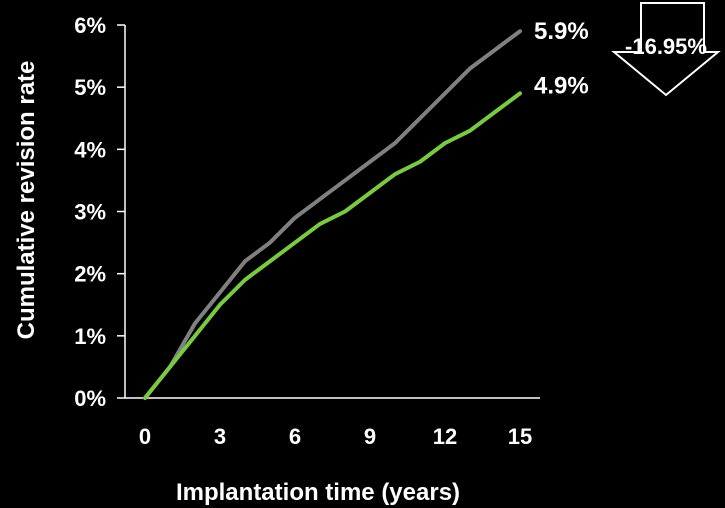  What do you see at coordinates (335, 436) in the screenshot?
I see `x-axis-ticks: 0 3 6 9 12 15` at bounding box center [335, 436].